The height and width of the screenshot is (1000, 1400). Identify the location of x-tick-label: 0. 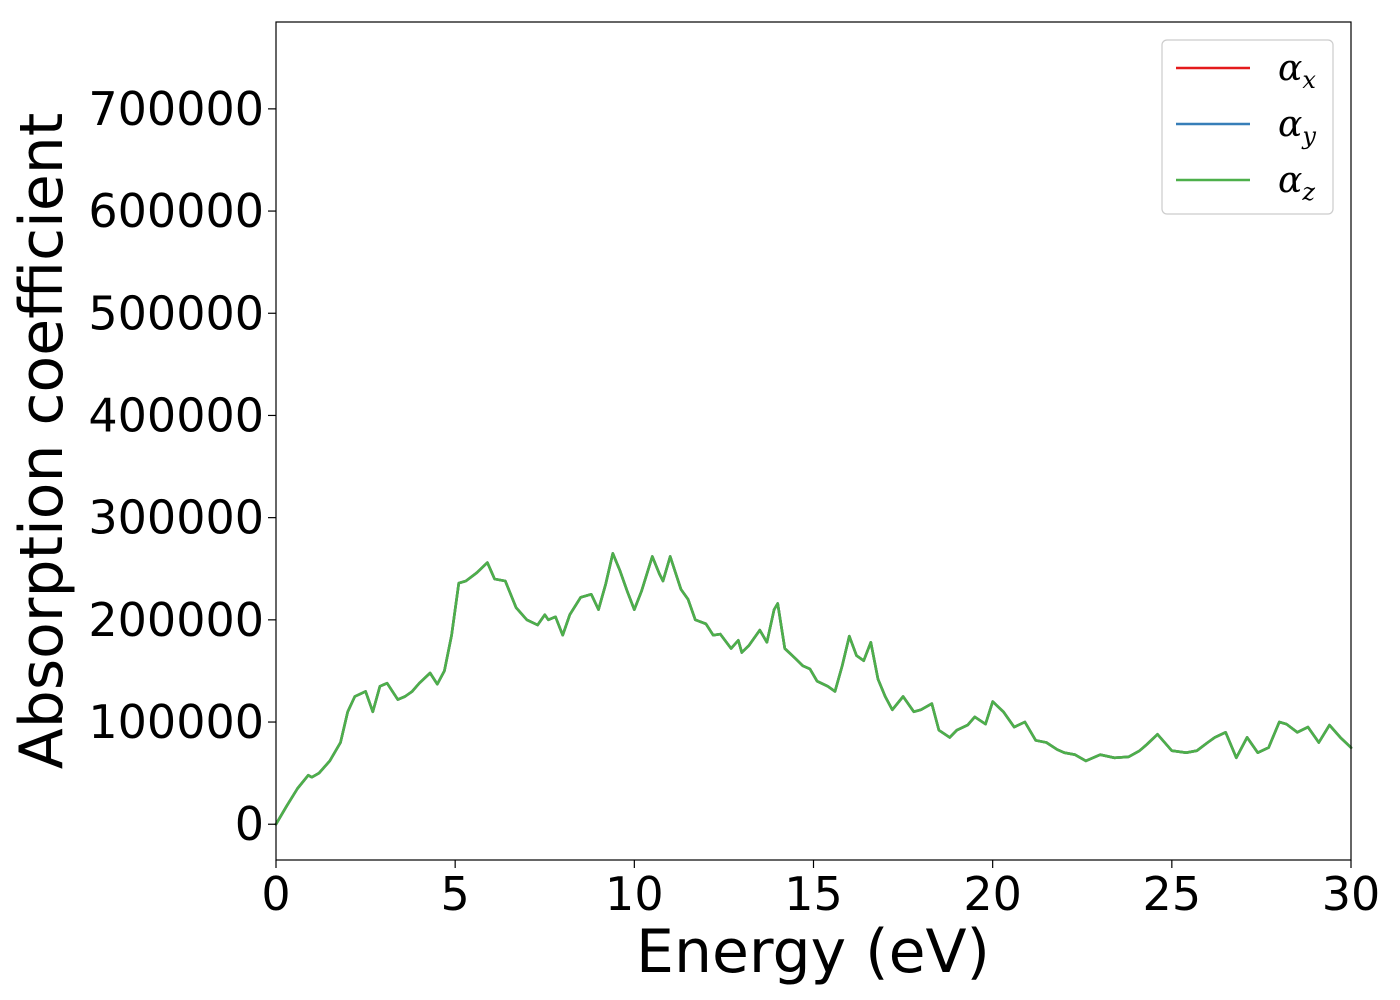
(275, 894).